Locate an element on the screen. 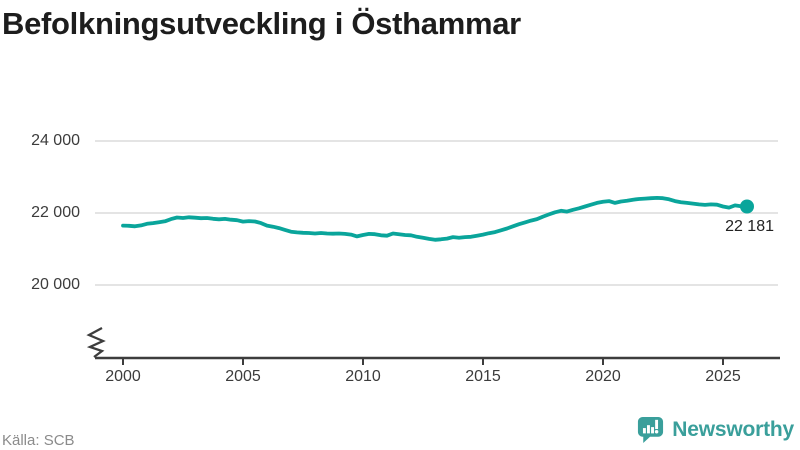 The width and height of the screenshot is (800, 450). newsworthy-logo: Newsworthy is located at coordinates (715, 430).